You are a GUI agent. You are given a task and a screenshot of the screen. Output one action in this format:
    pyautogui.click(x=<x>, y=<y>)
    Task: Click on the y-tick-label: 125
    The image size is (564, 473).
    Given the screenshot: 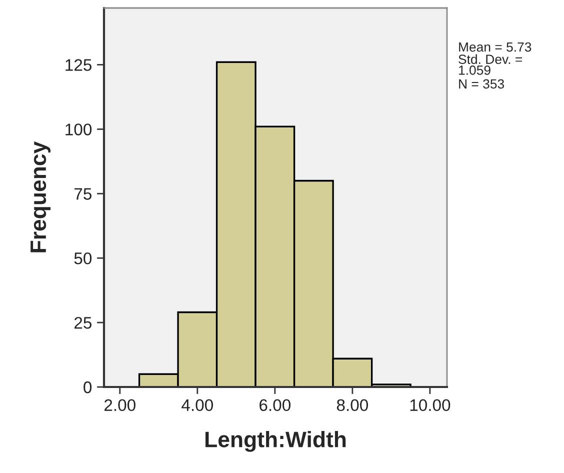 What is the action you would take?
    pyautogui.click(x=79, y=65)
    